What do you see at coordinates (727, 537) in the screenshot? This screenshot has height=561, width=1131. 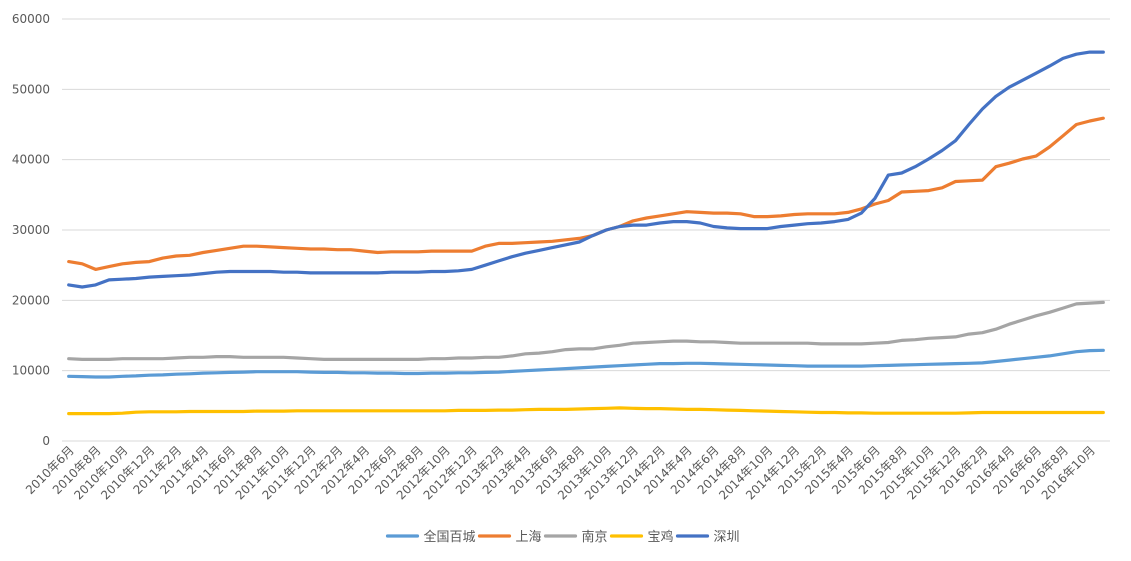 I see `legend-label-4: 深圳` at bounding box center [727, 537].